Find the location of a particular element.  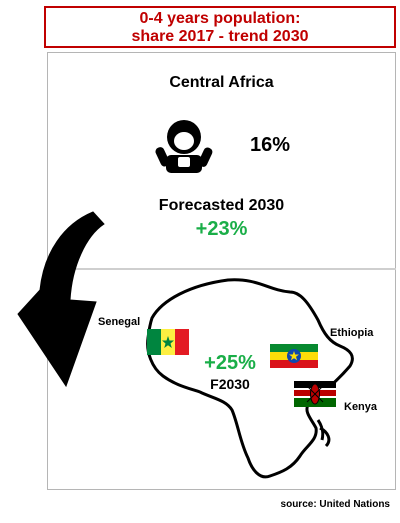

ethiopia-flag-icon is located at coordinates (294, 356).